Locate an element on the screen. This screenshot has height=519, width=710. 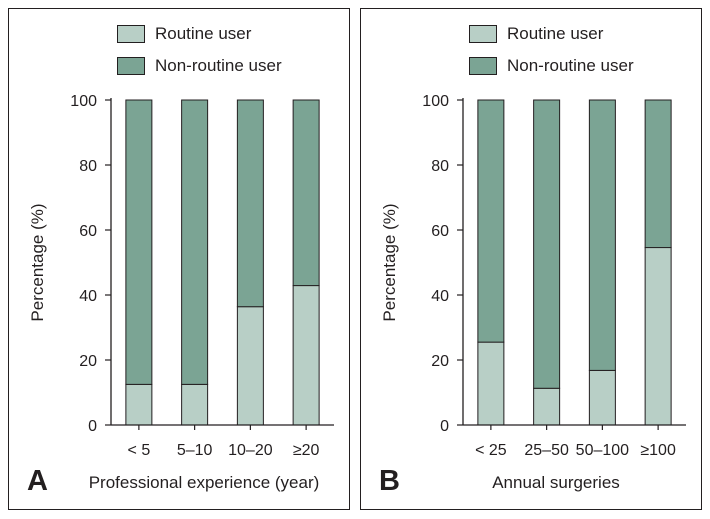
x-tick-label: 5–10 is located at coordinates (195, 450).